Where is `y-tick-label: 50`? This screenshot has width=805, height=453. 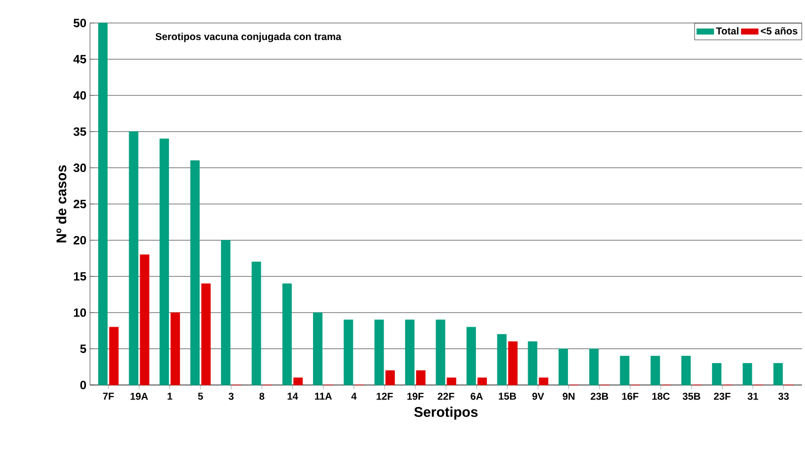
y-tick-label: 50 is located at coordinates (80, 23).